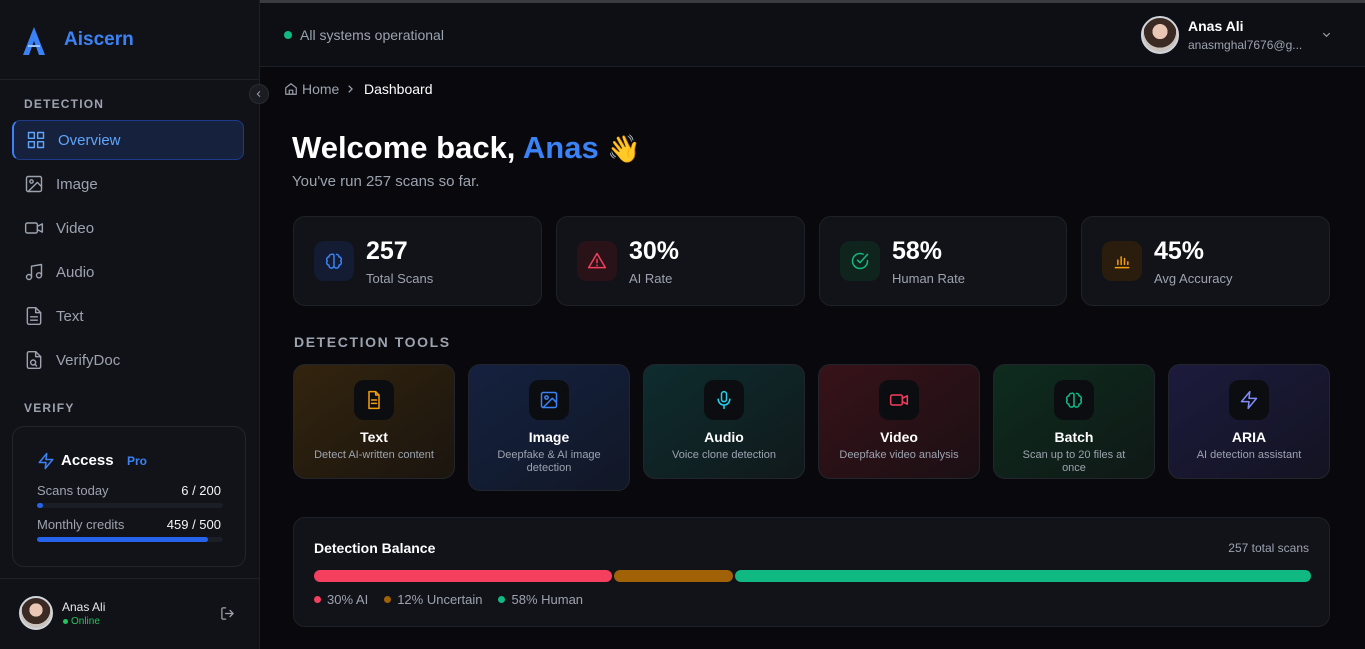 The height and width of the screenshot is (649, 1365). I want to click on balance-segment, so click(1023, 576).